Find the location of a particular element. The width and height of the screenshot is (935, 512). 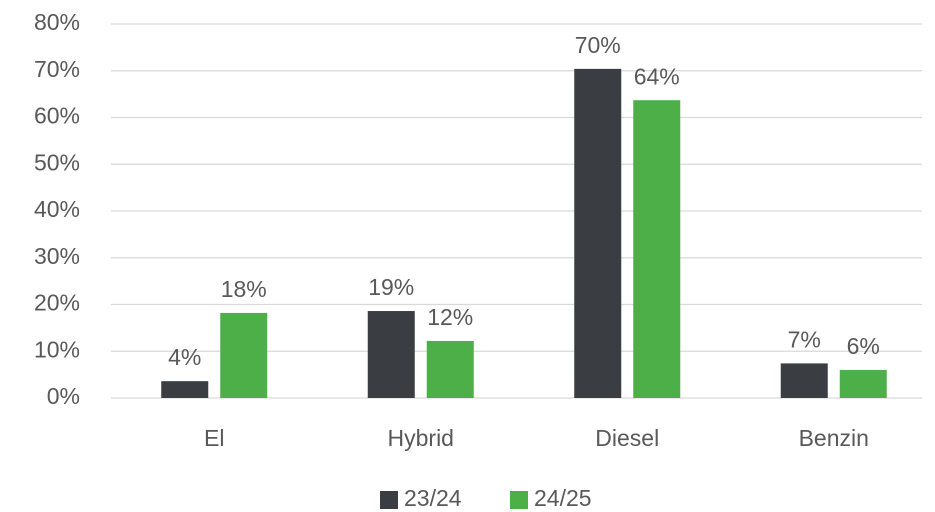

y-tick-label: 0% is located at coordinates (63, 396).